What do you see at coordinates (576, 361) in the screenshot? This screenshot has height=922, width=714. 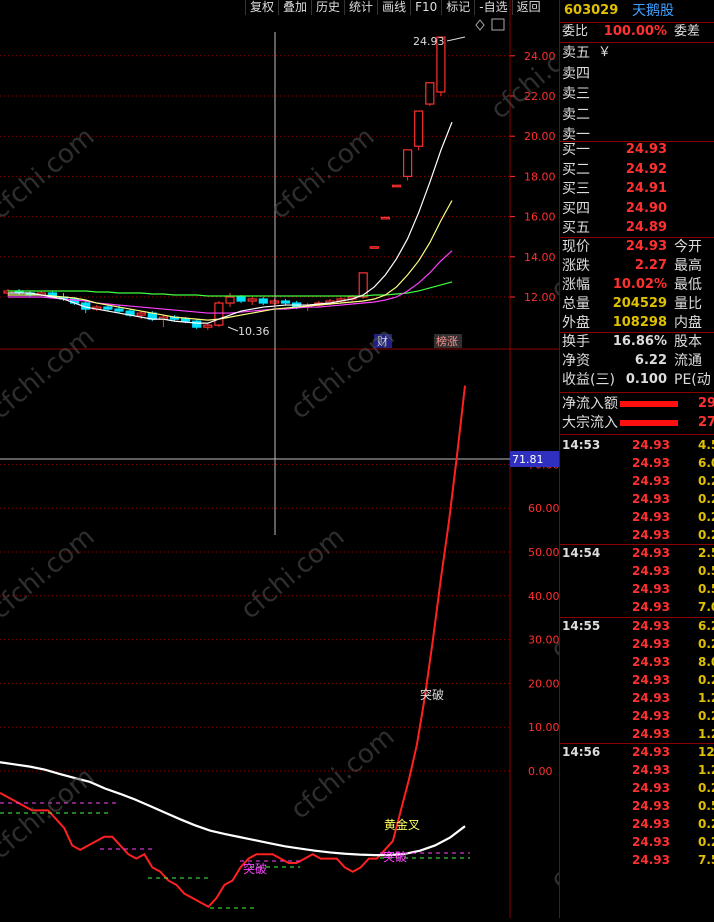 I see `stats-label: 净资` at bounding box center [576, 361].